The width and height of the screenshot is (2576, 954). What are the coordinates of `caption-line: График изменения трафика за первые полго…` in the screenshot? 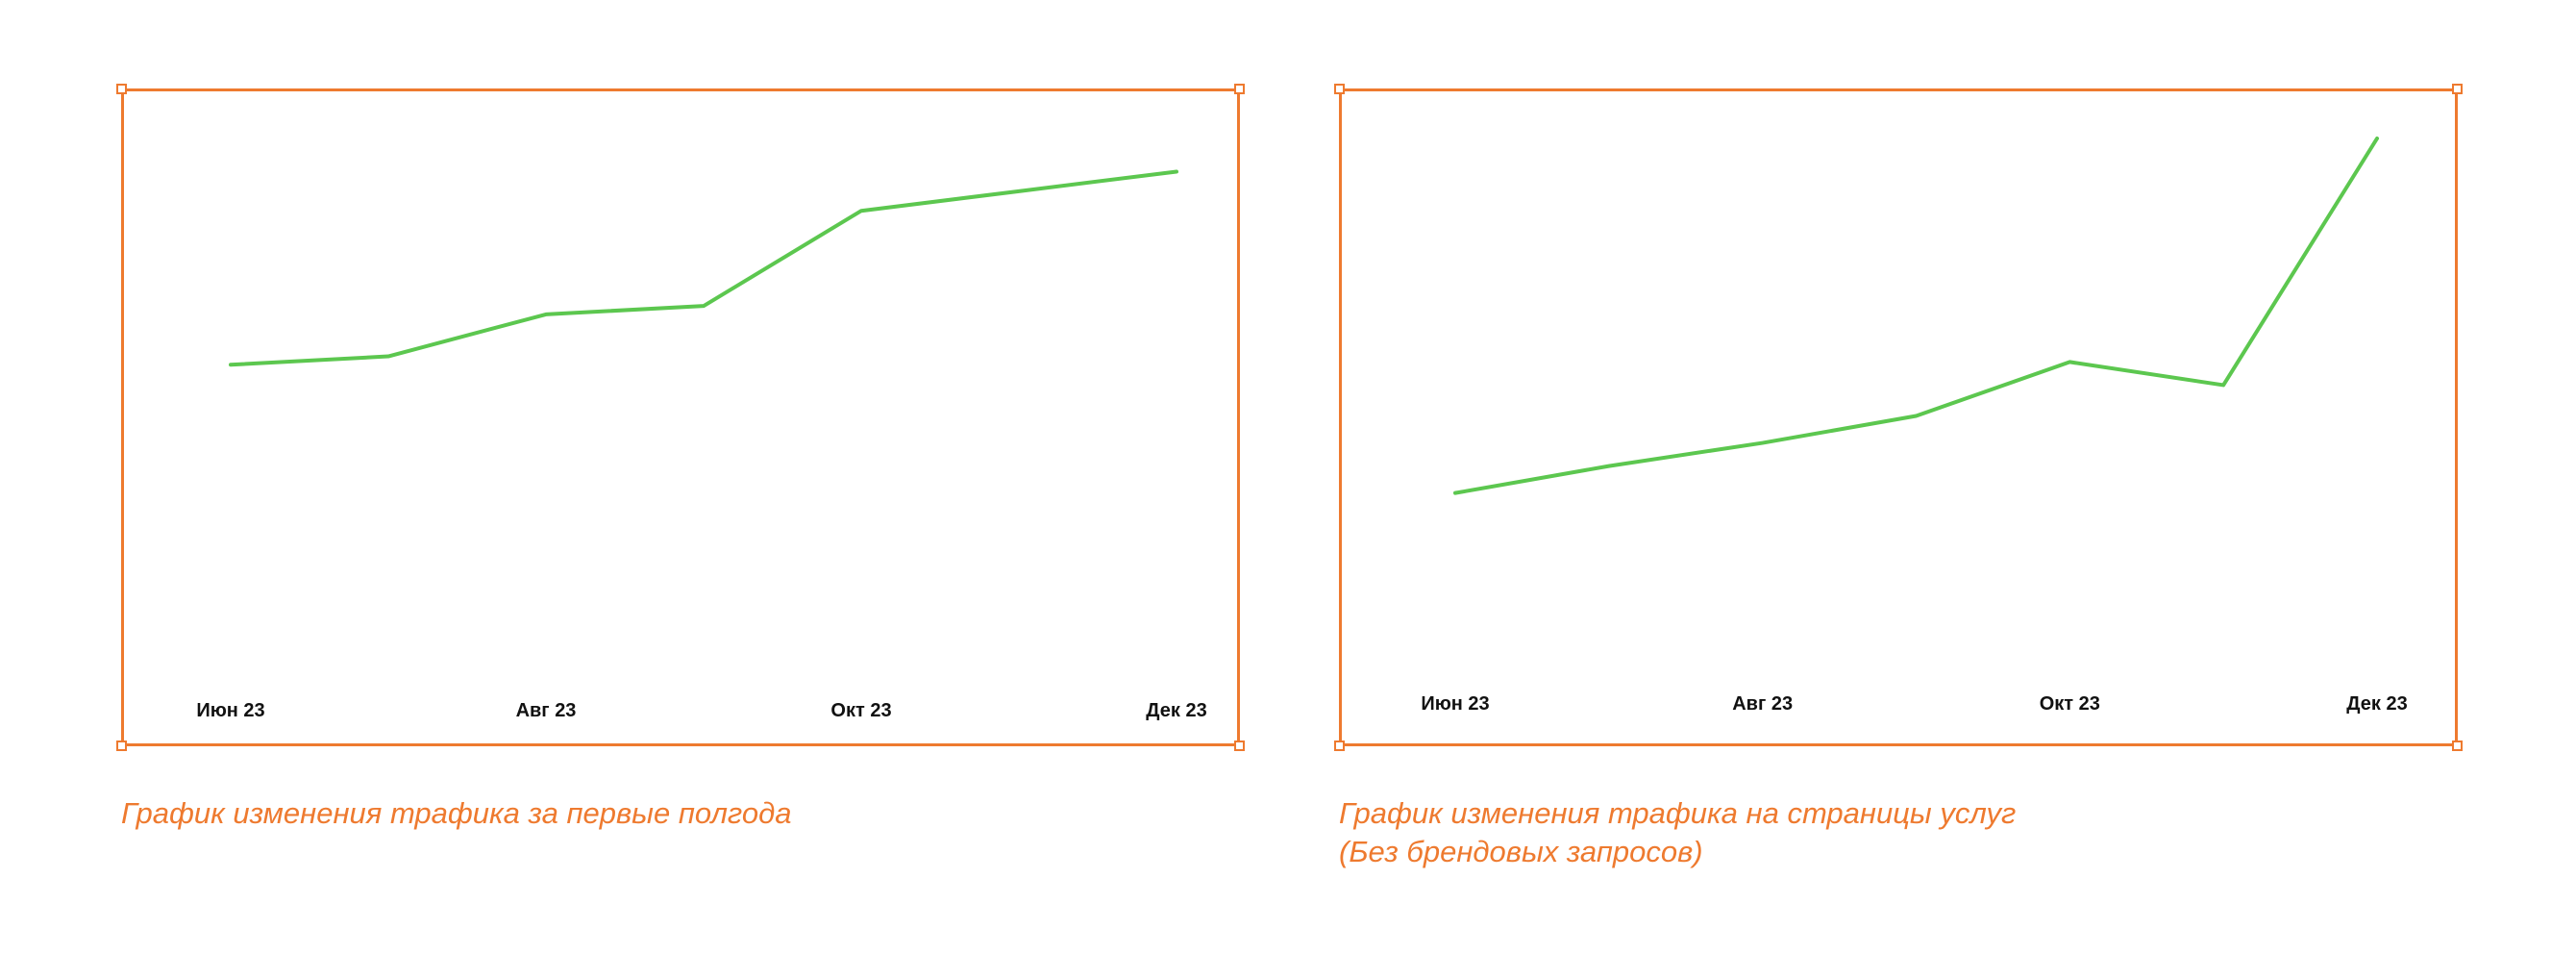 It's located at (456, 813).